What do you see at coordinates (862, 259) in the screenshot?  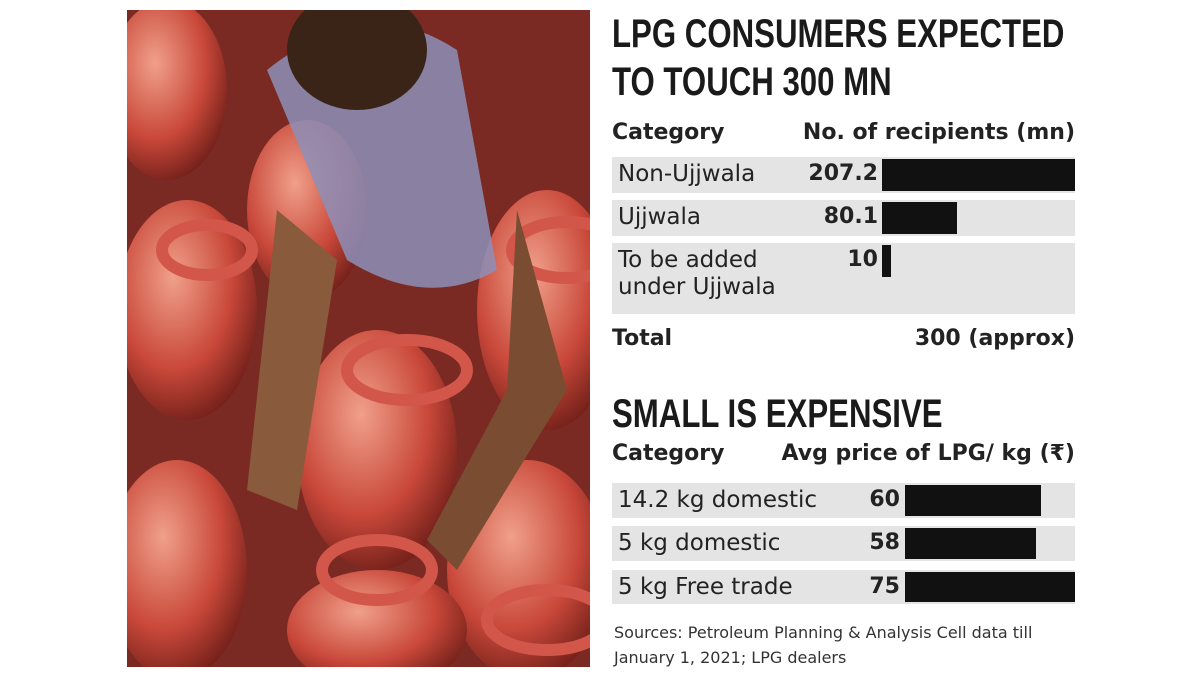 I see `value-label: 10` at bounding box center [862, 259].